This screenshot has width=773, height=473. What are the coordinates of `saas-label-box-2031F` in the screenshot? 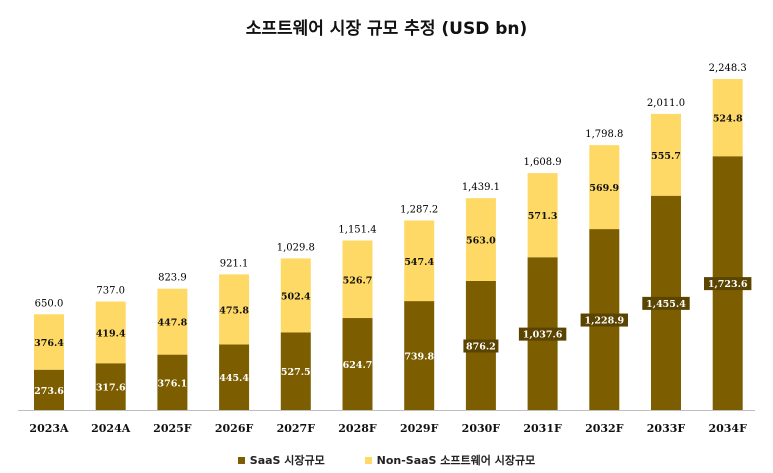 It's located at (542, 334).